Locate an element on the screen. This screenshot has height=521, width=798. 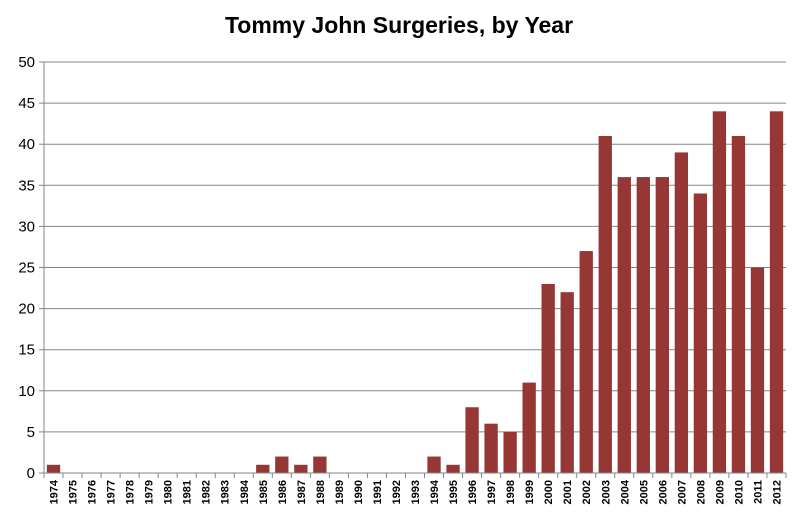
x-tick-label: 2012 is located at coordinates (777, 492).